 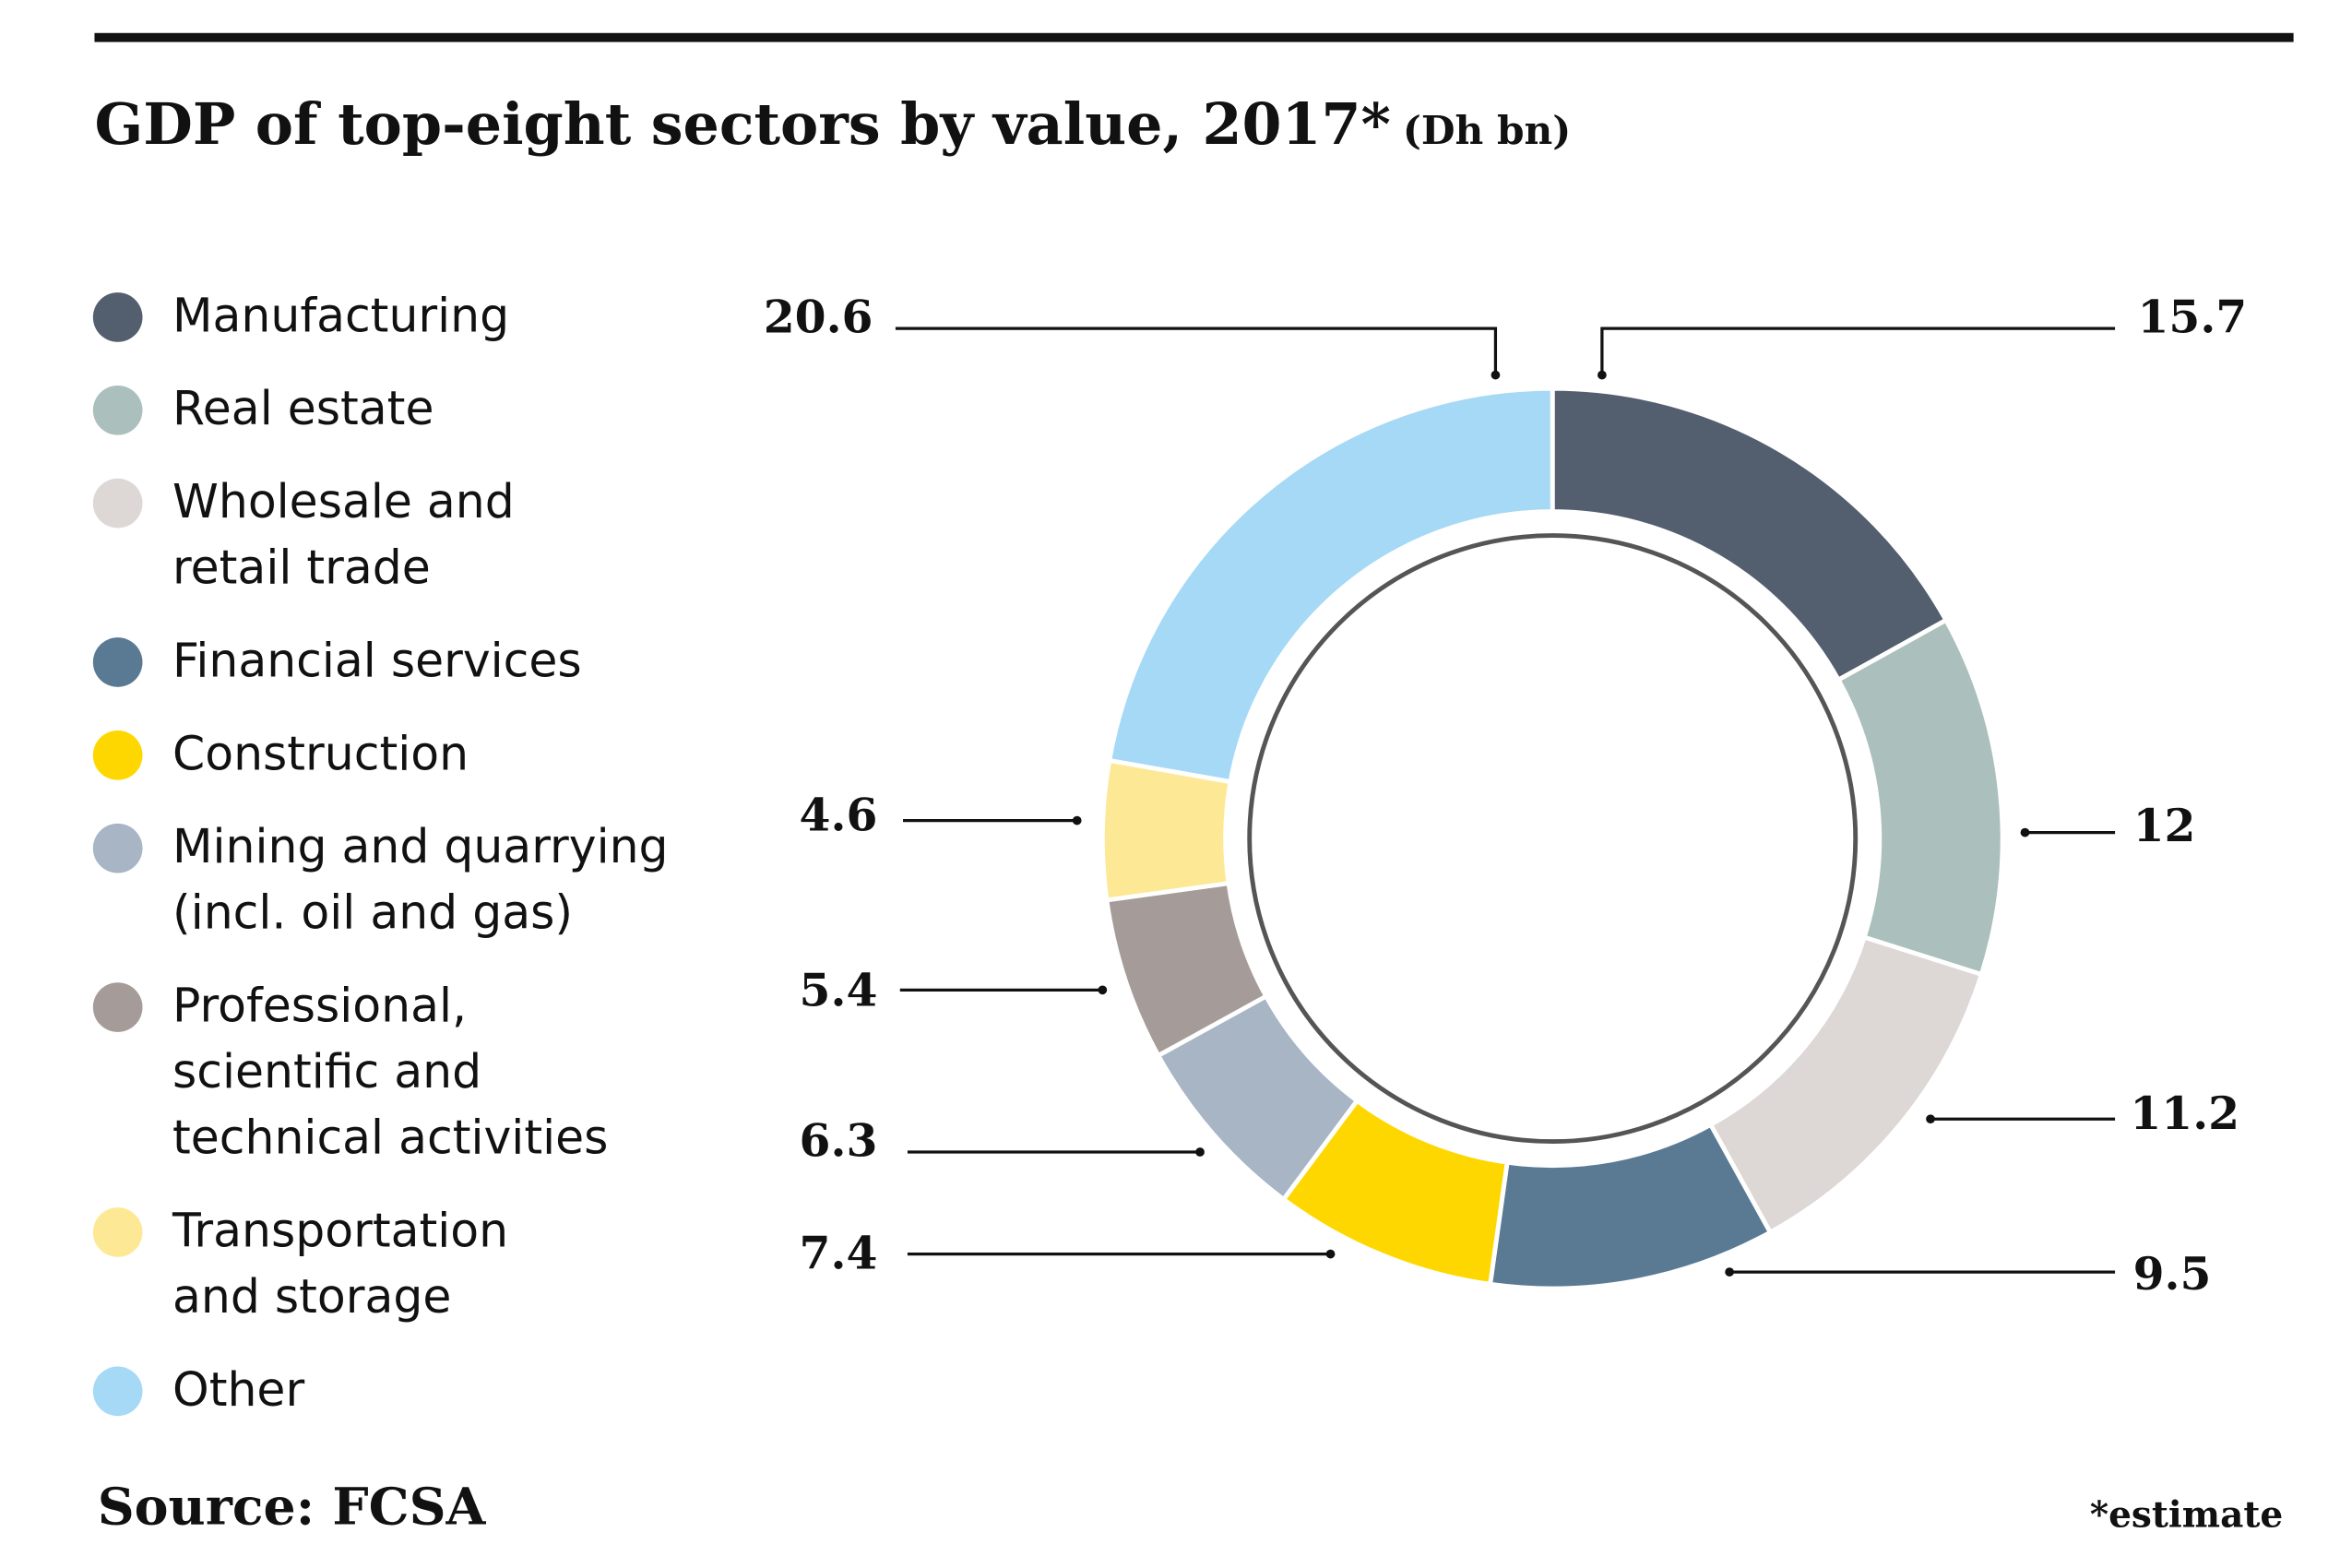 What do you see at coordinates (839, 1140) in the screenshot?
I see `data-label: 6.3` at bounding box center [839, 1140].